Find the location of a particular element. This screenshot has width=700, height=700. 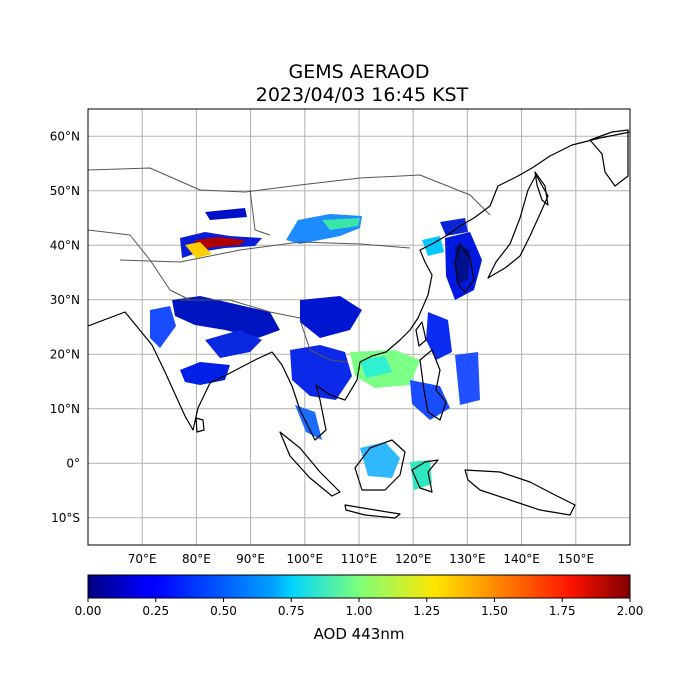

coastline-sulawesi is located at coordinates (425, 476).